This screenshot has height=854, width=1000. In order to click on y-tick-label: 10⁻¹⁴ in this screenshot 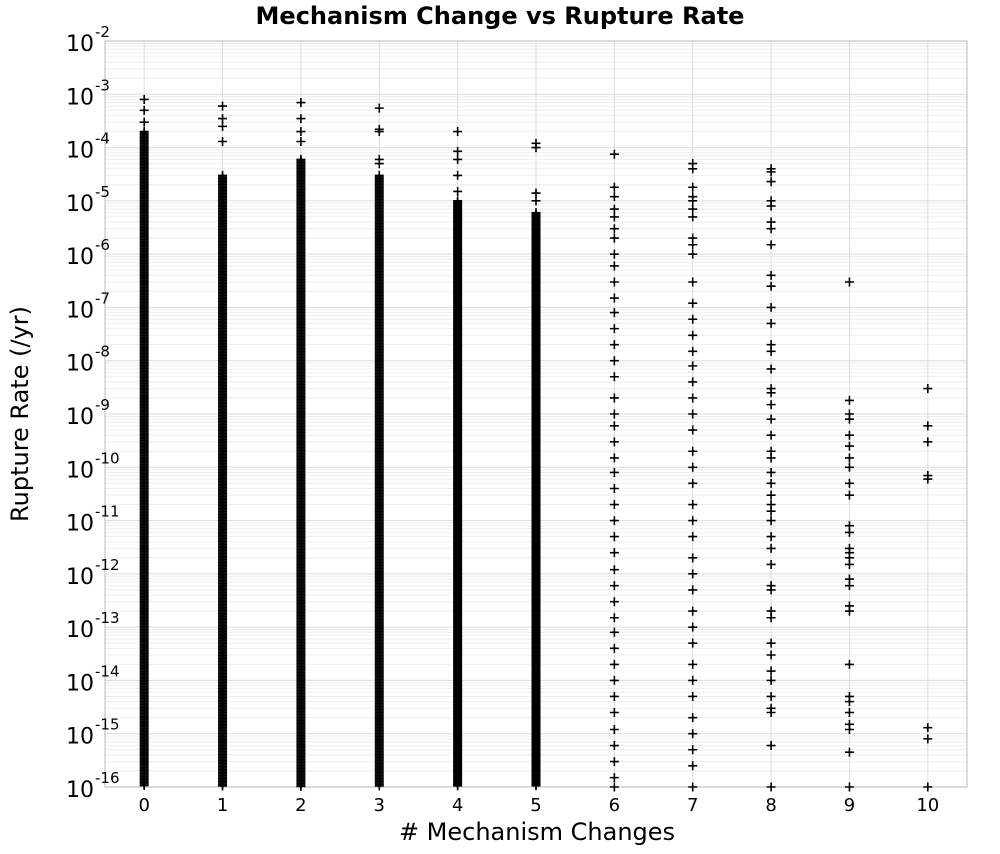, I will do `click(93, 679)`.